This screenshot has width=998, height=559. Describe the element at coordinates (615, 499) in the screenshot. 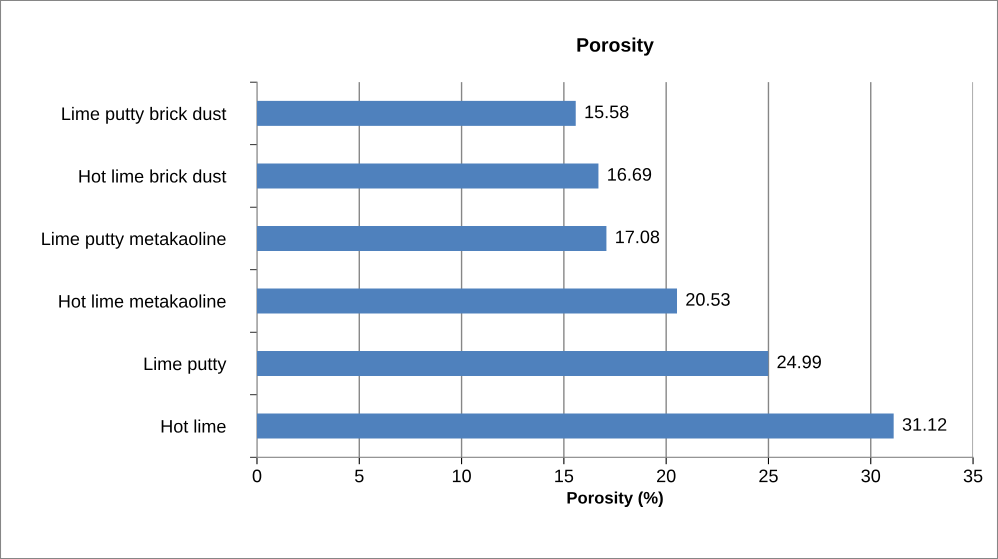

I see `x-axis-title: Porosity (%)` at that location.